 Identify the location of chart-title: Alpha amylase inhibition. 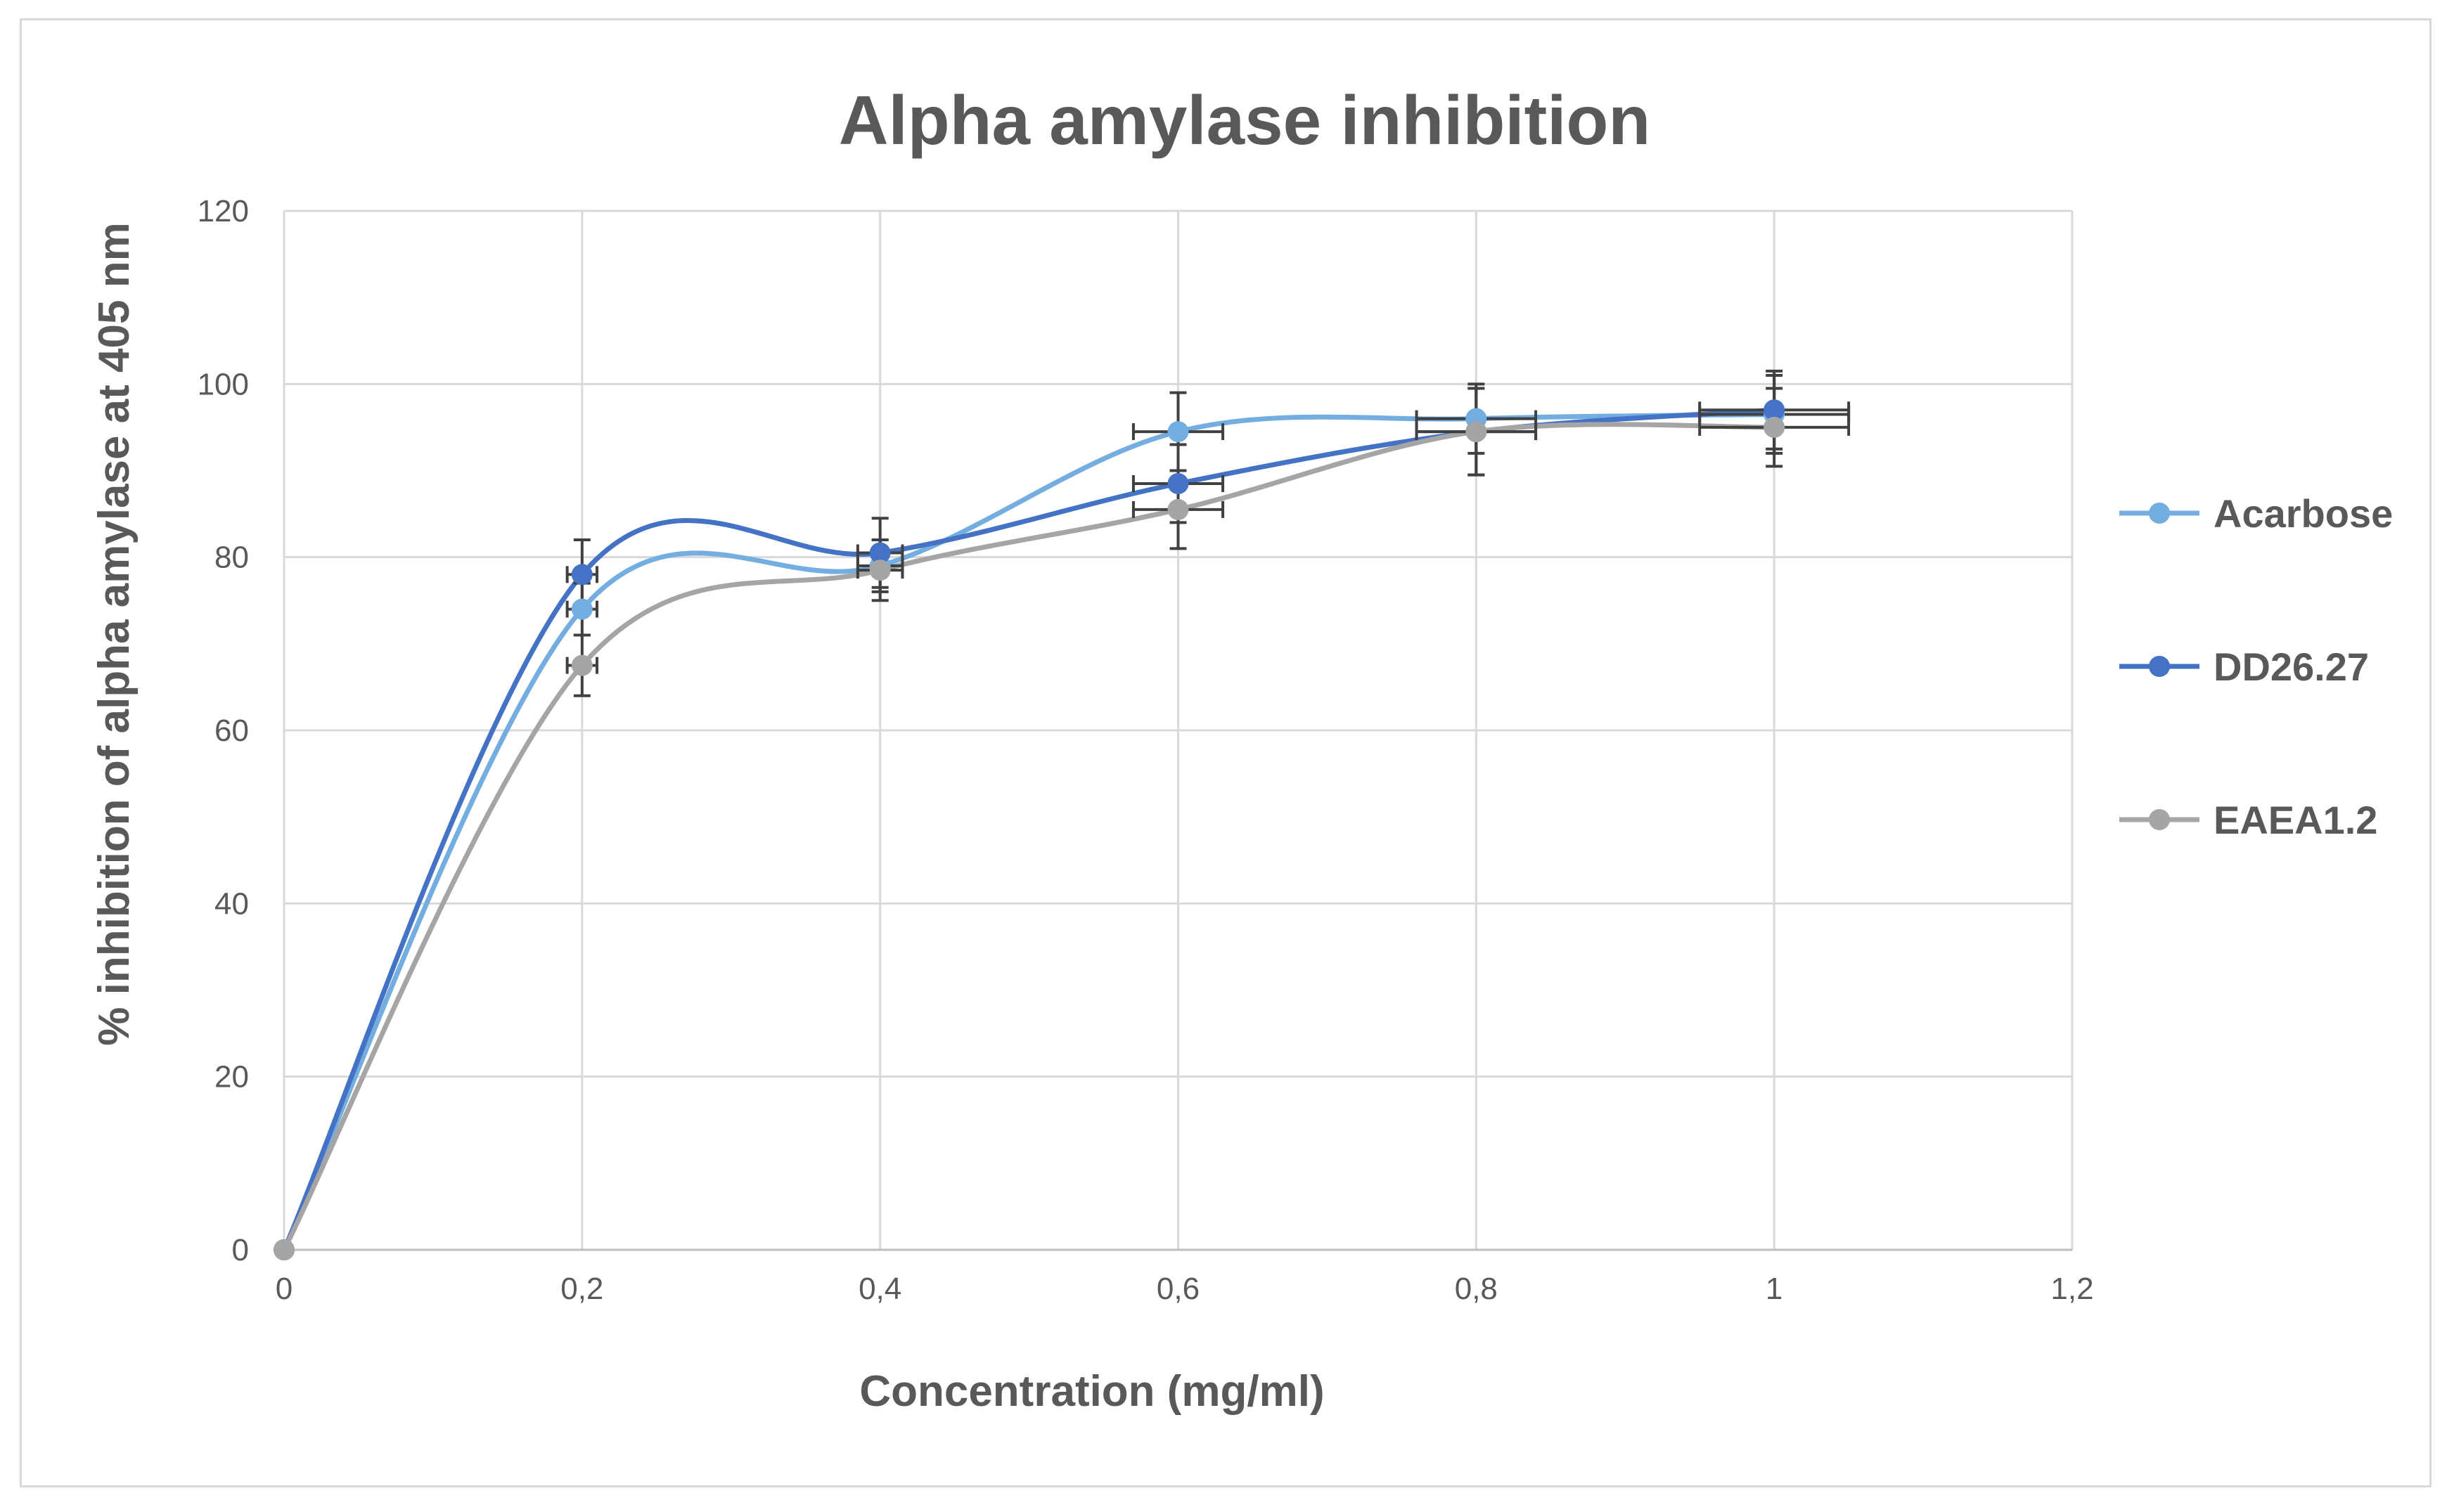
(1244, 120).